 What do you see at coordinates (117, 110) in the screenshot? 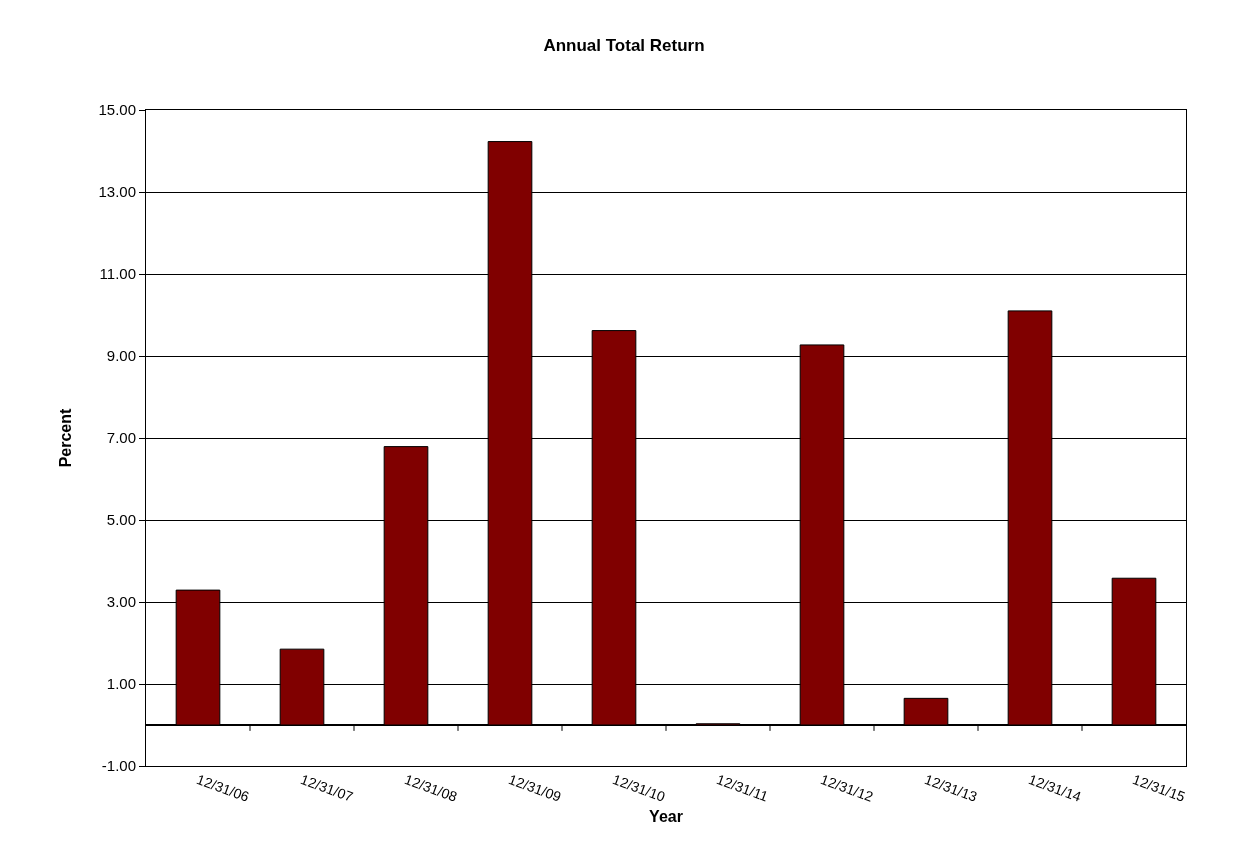
I see `y-tick-label: 15.00` at bounding box center [117, 110].